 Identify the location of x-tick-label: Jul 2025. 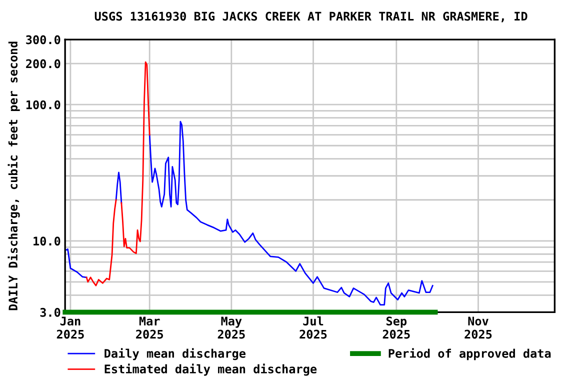
(313, 327).